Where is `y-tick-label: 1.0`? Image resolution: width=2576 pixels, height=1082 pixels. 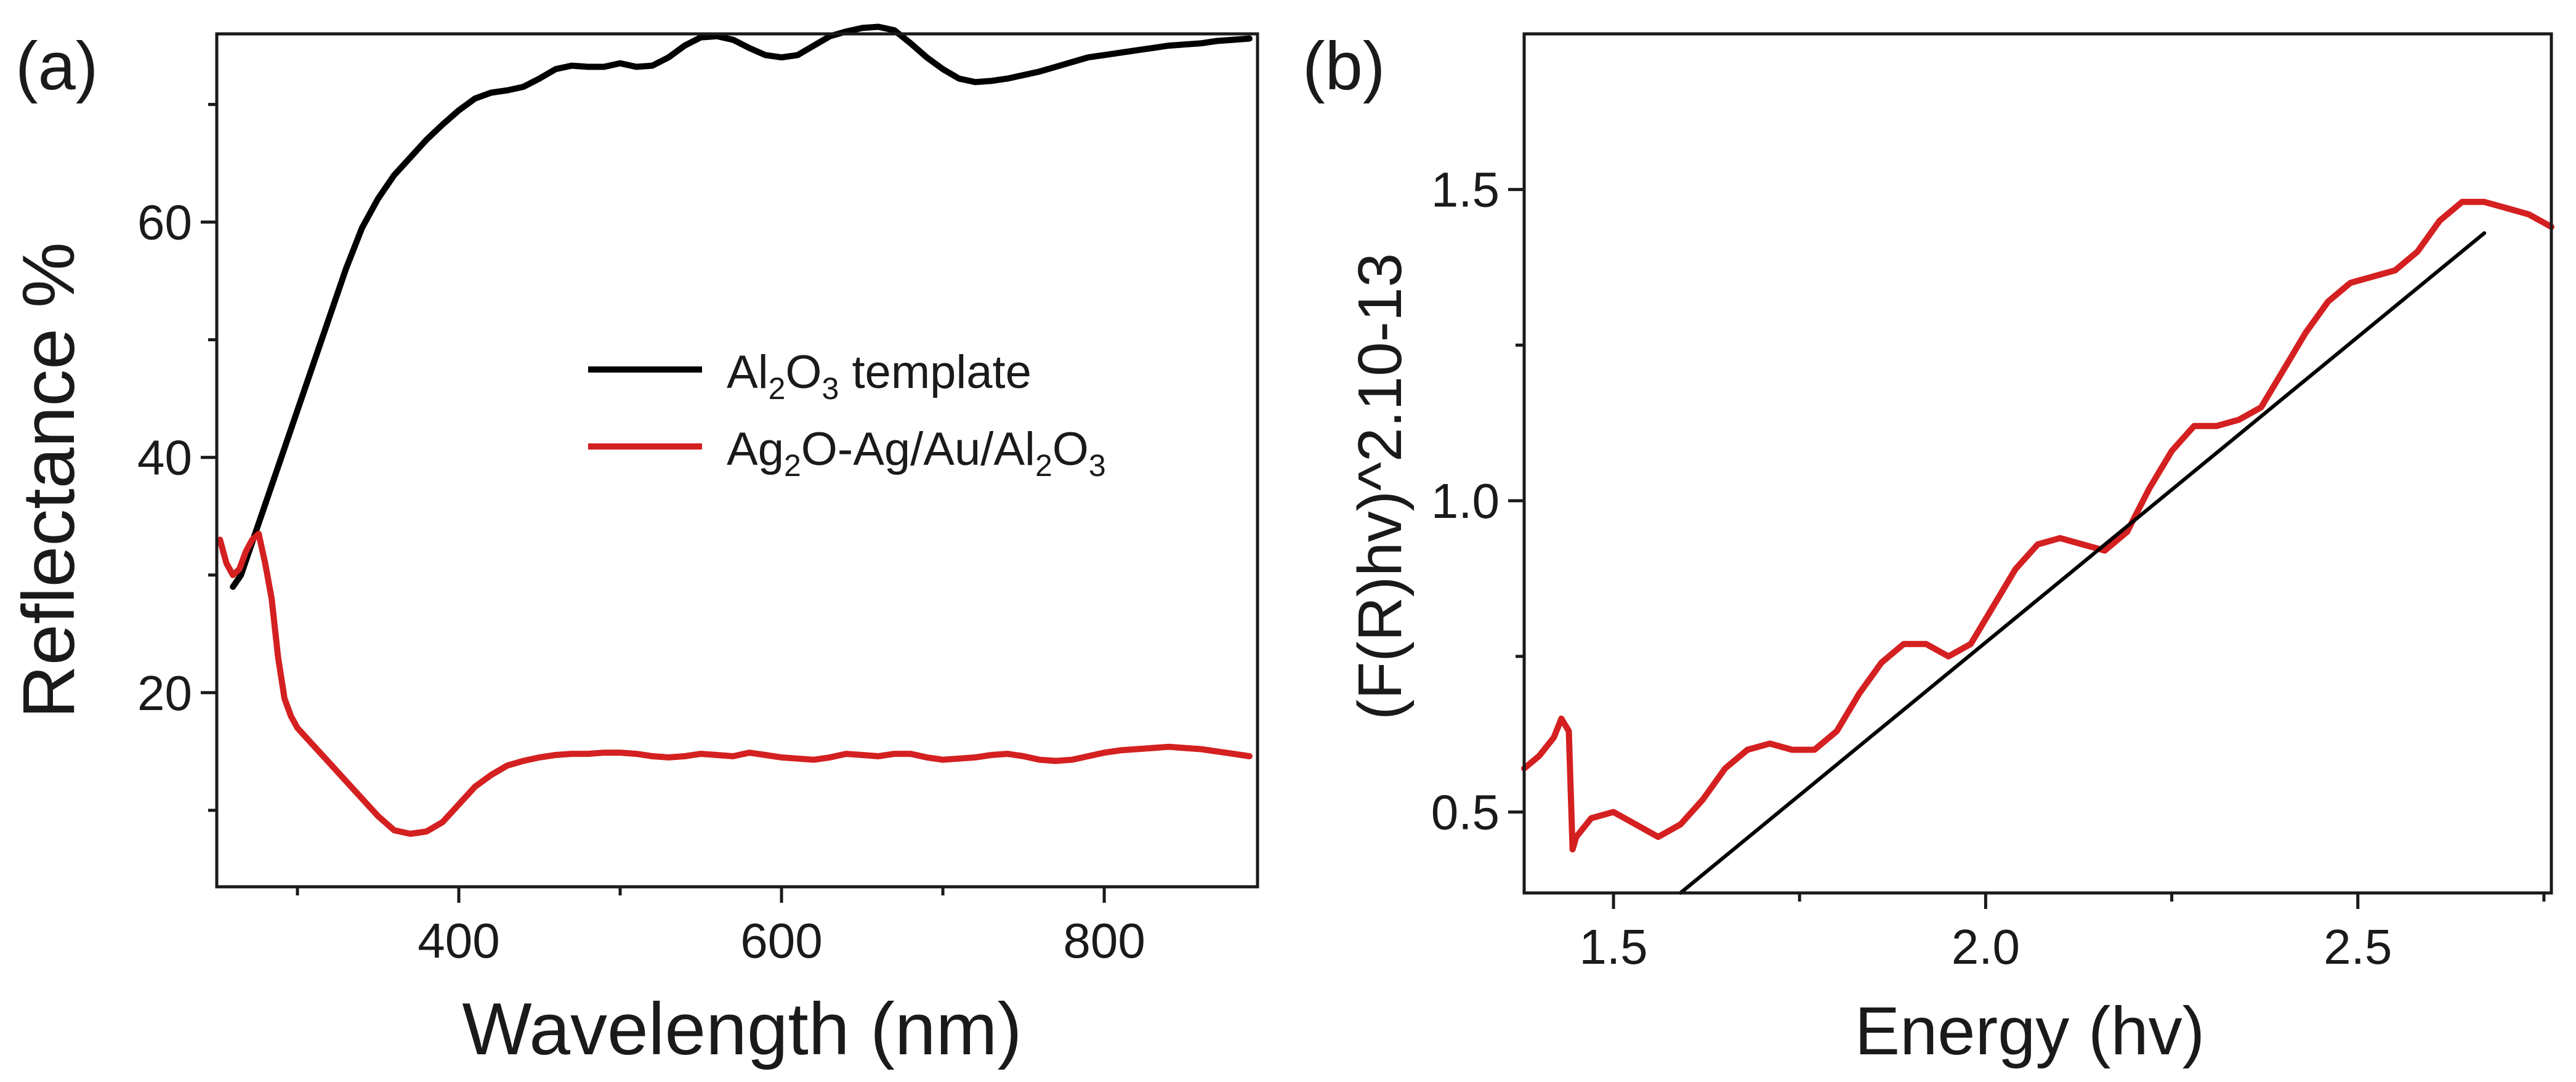
y-tick-label: 1.0 is located at coordinates (1465, 501).